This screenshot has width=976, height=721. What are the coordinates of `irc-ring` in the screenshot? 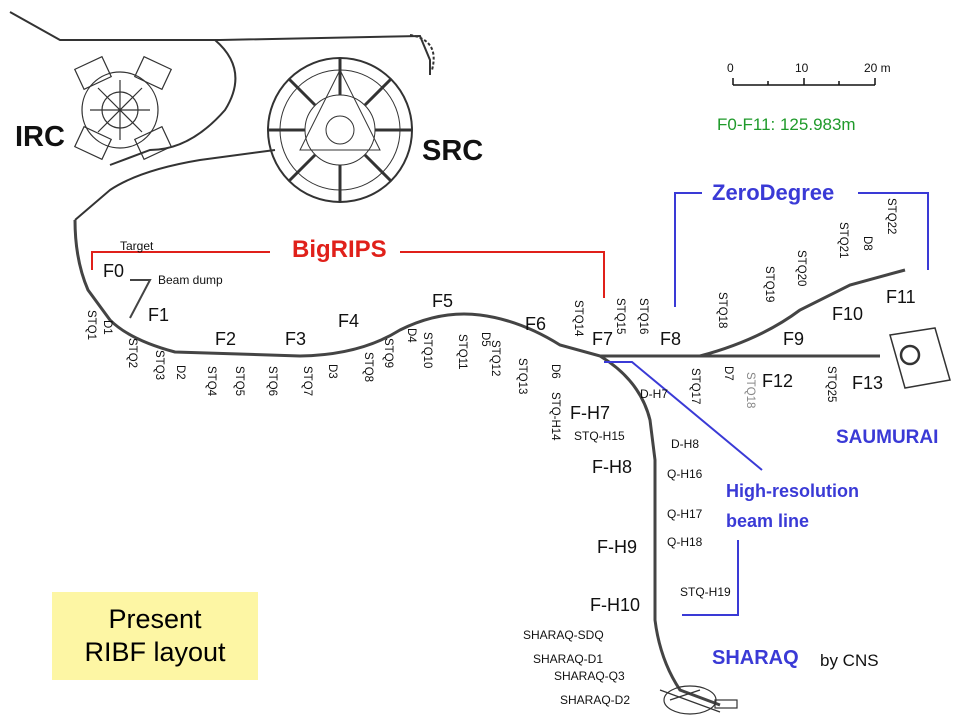 It's located at (123, 108).